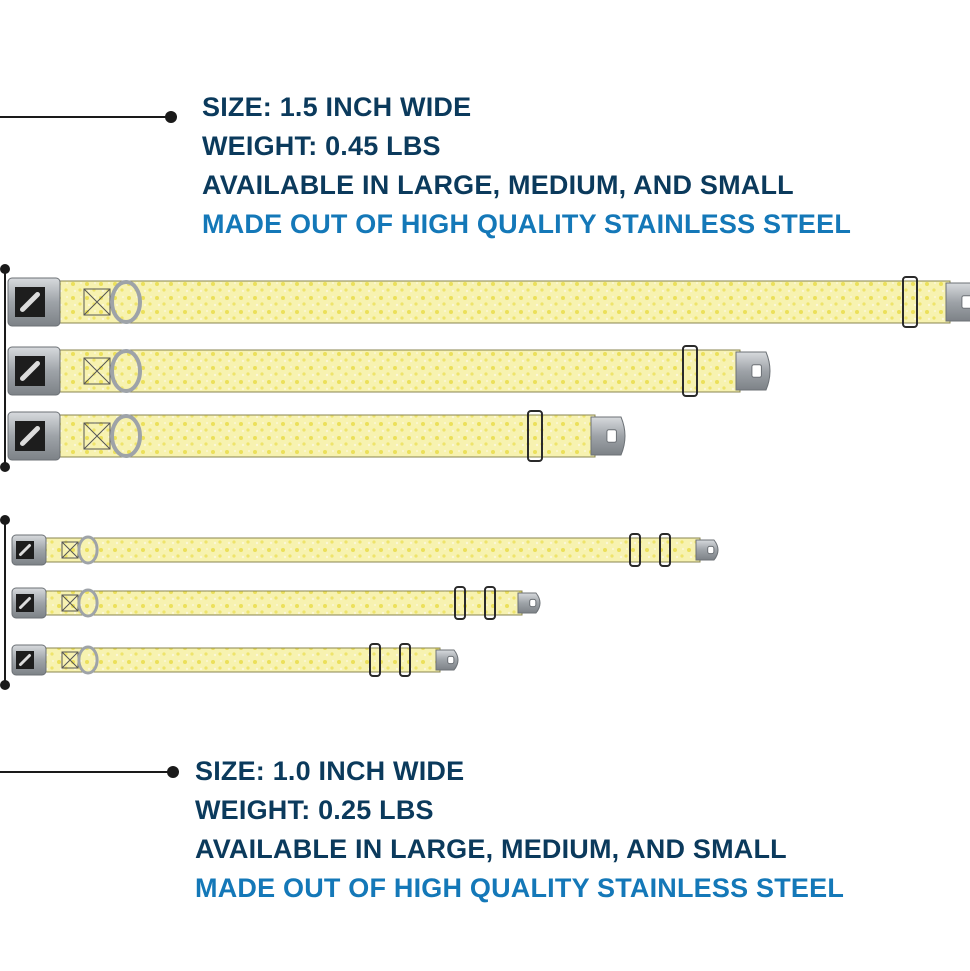  Describe the element at coordinates (321, 146) in the screenshot. I see `spec-weight: WEIGHT: 0.45 LBS` at that location.